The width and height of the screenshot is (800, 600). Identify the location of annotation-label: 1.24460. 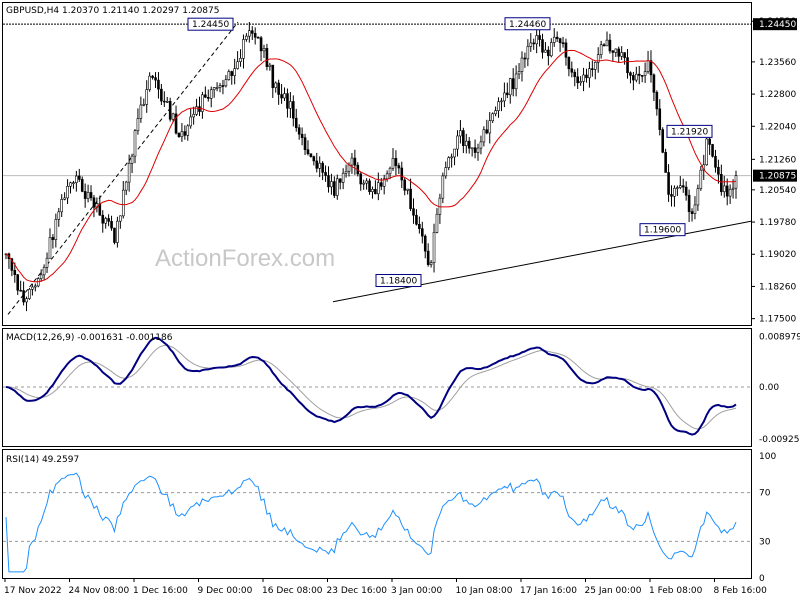
(527, 25).